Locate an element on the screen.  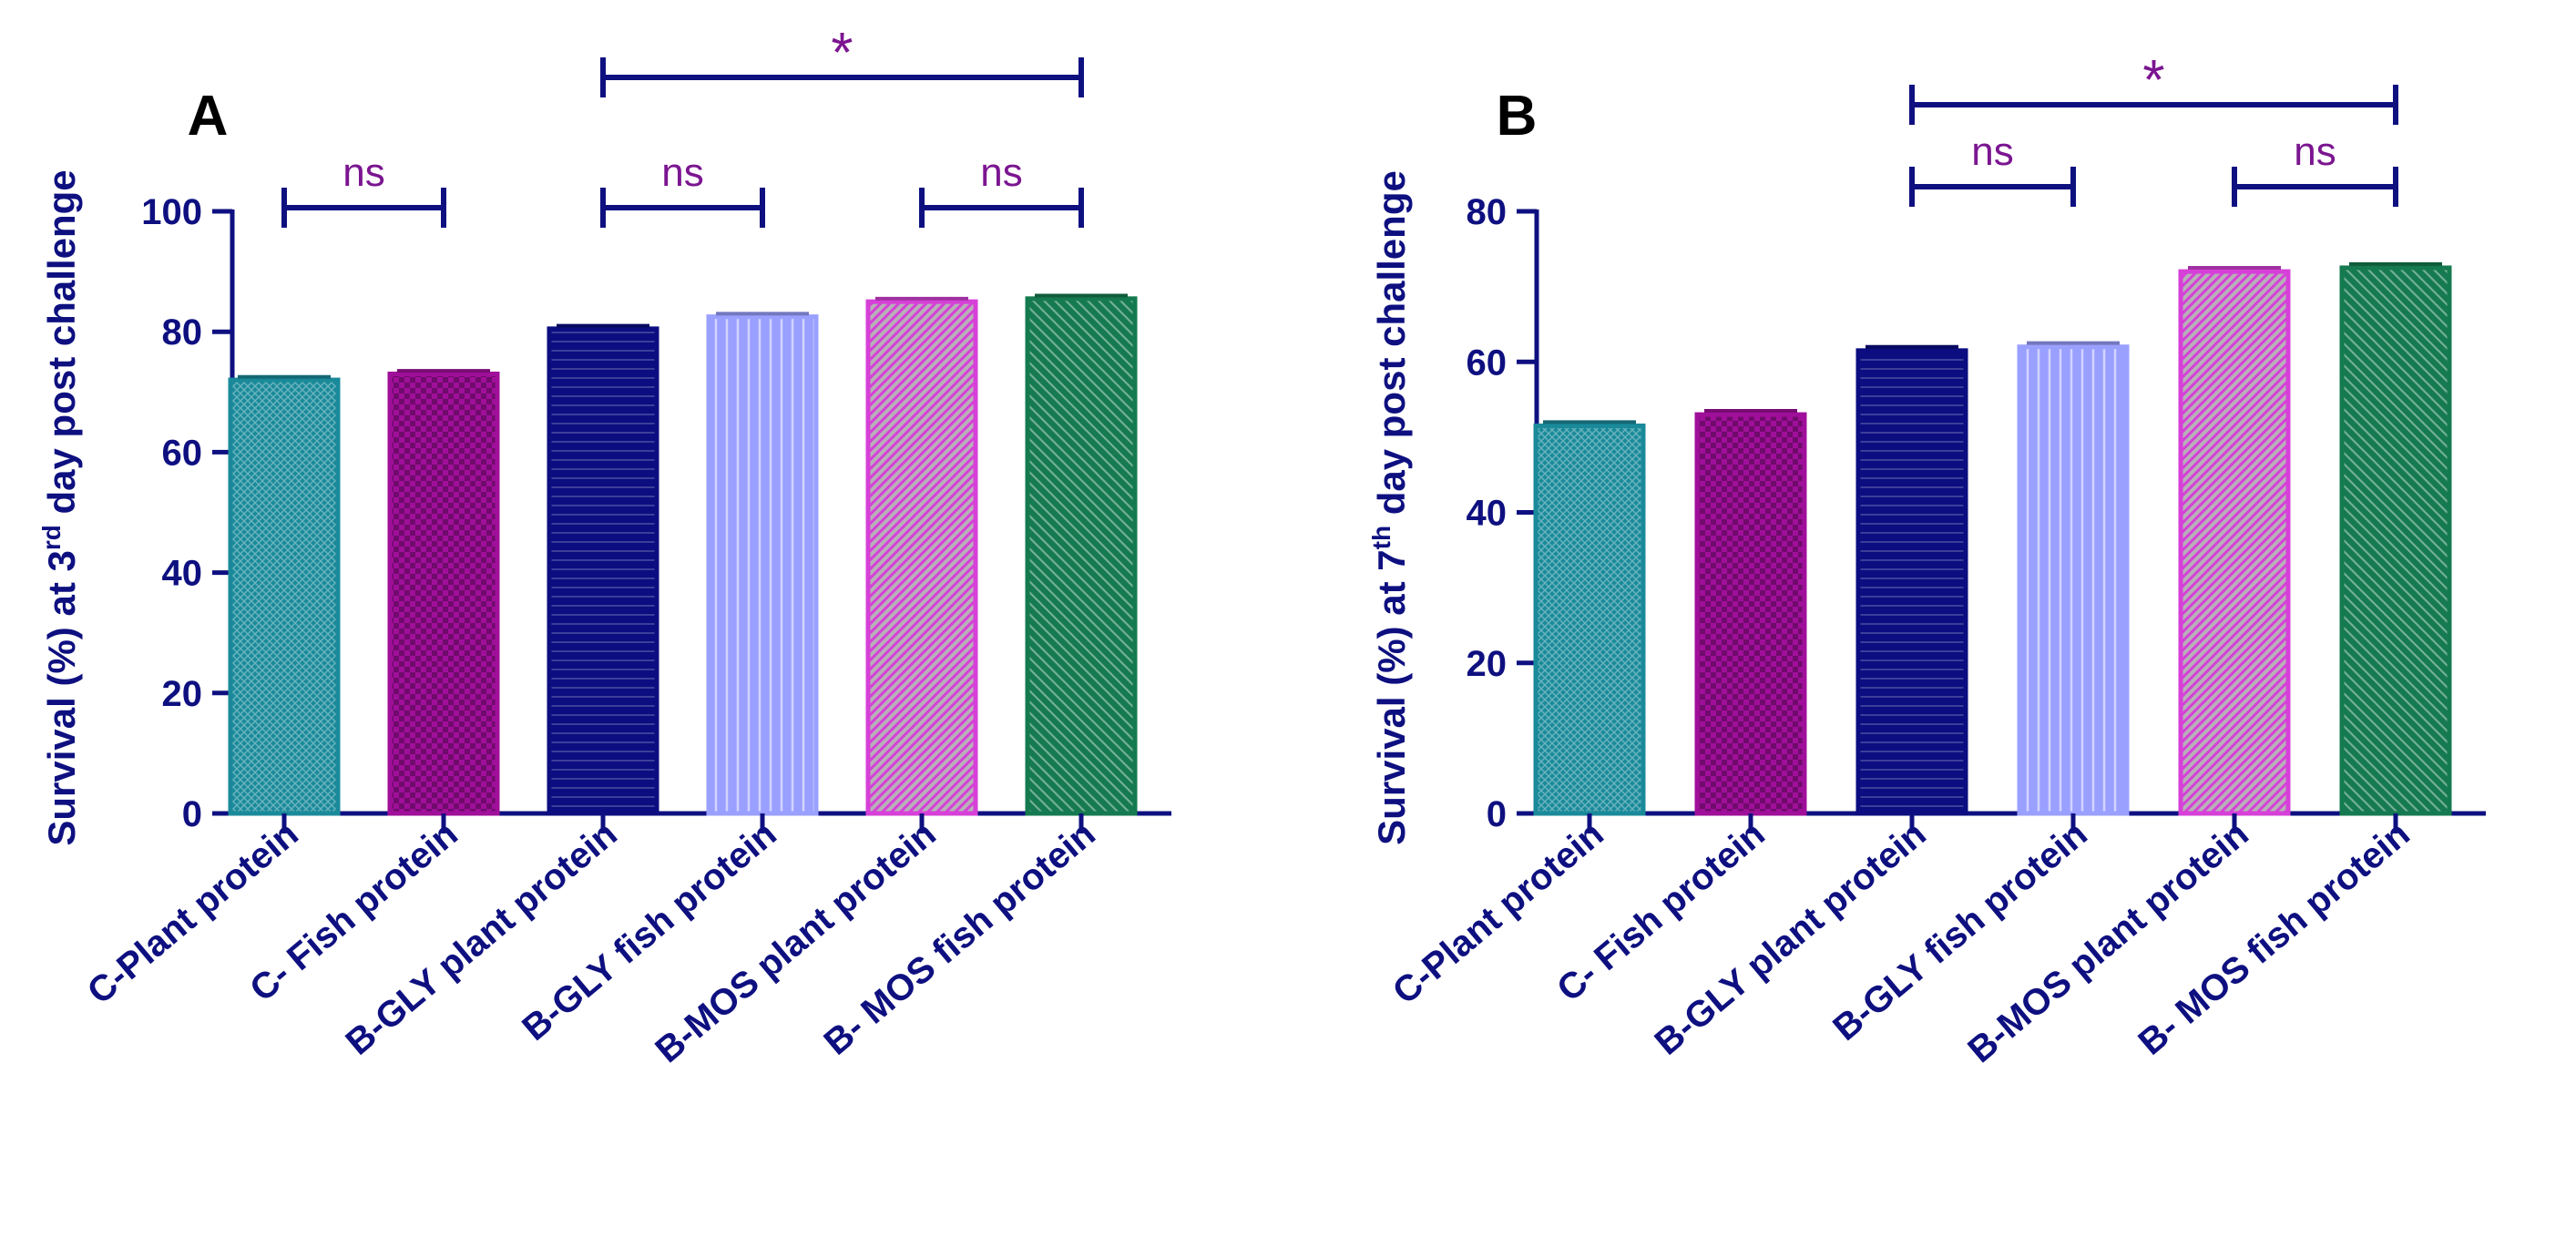
y-axis-title: Survival (%) at 7th day post challenge is located at coordinates (1390, 507).